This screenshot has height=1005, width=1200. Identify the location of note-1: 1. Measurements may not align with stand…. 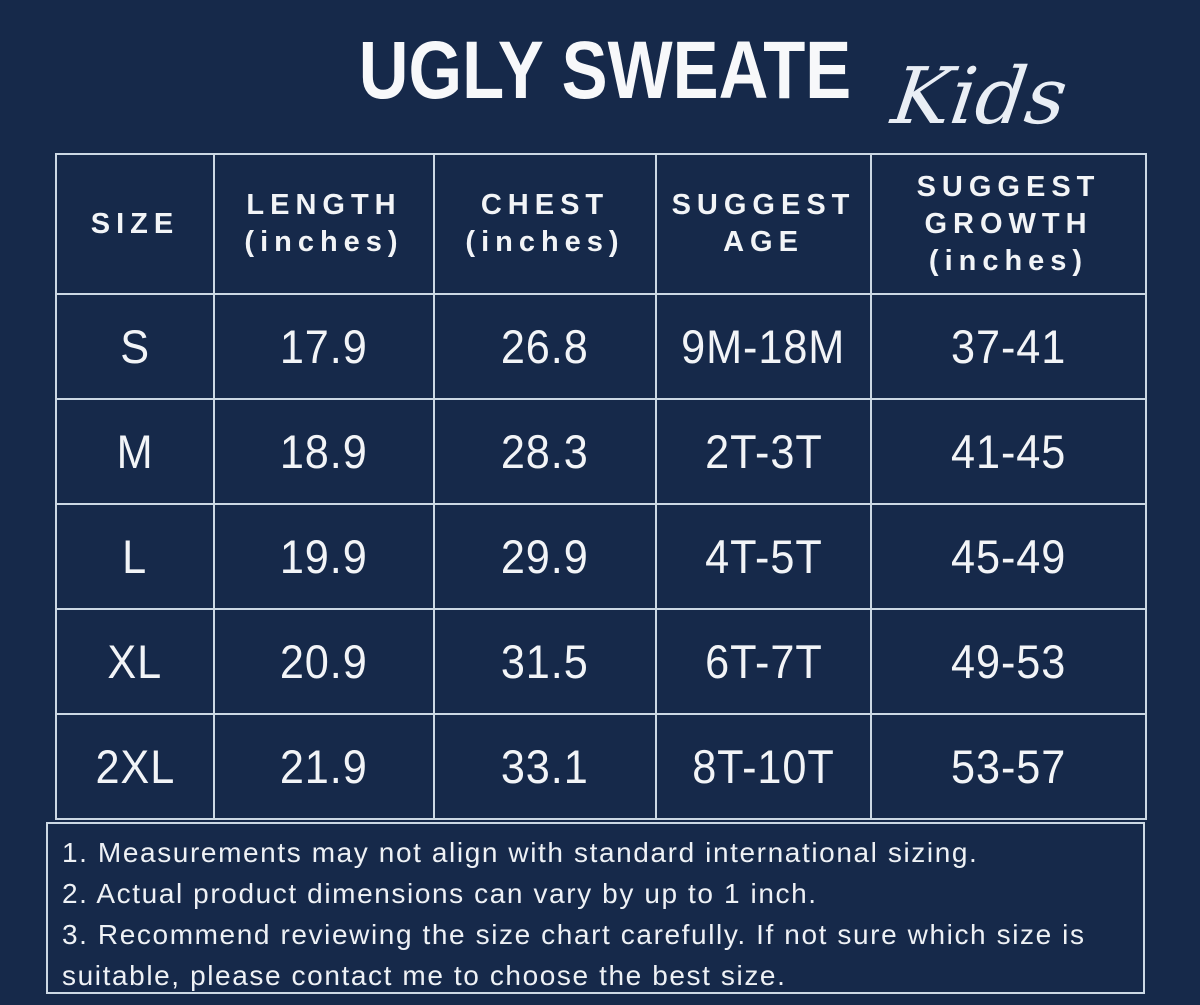
(520, 852).